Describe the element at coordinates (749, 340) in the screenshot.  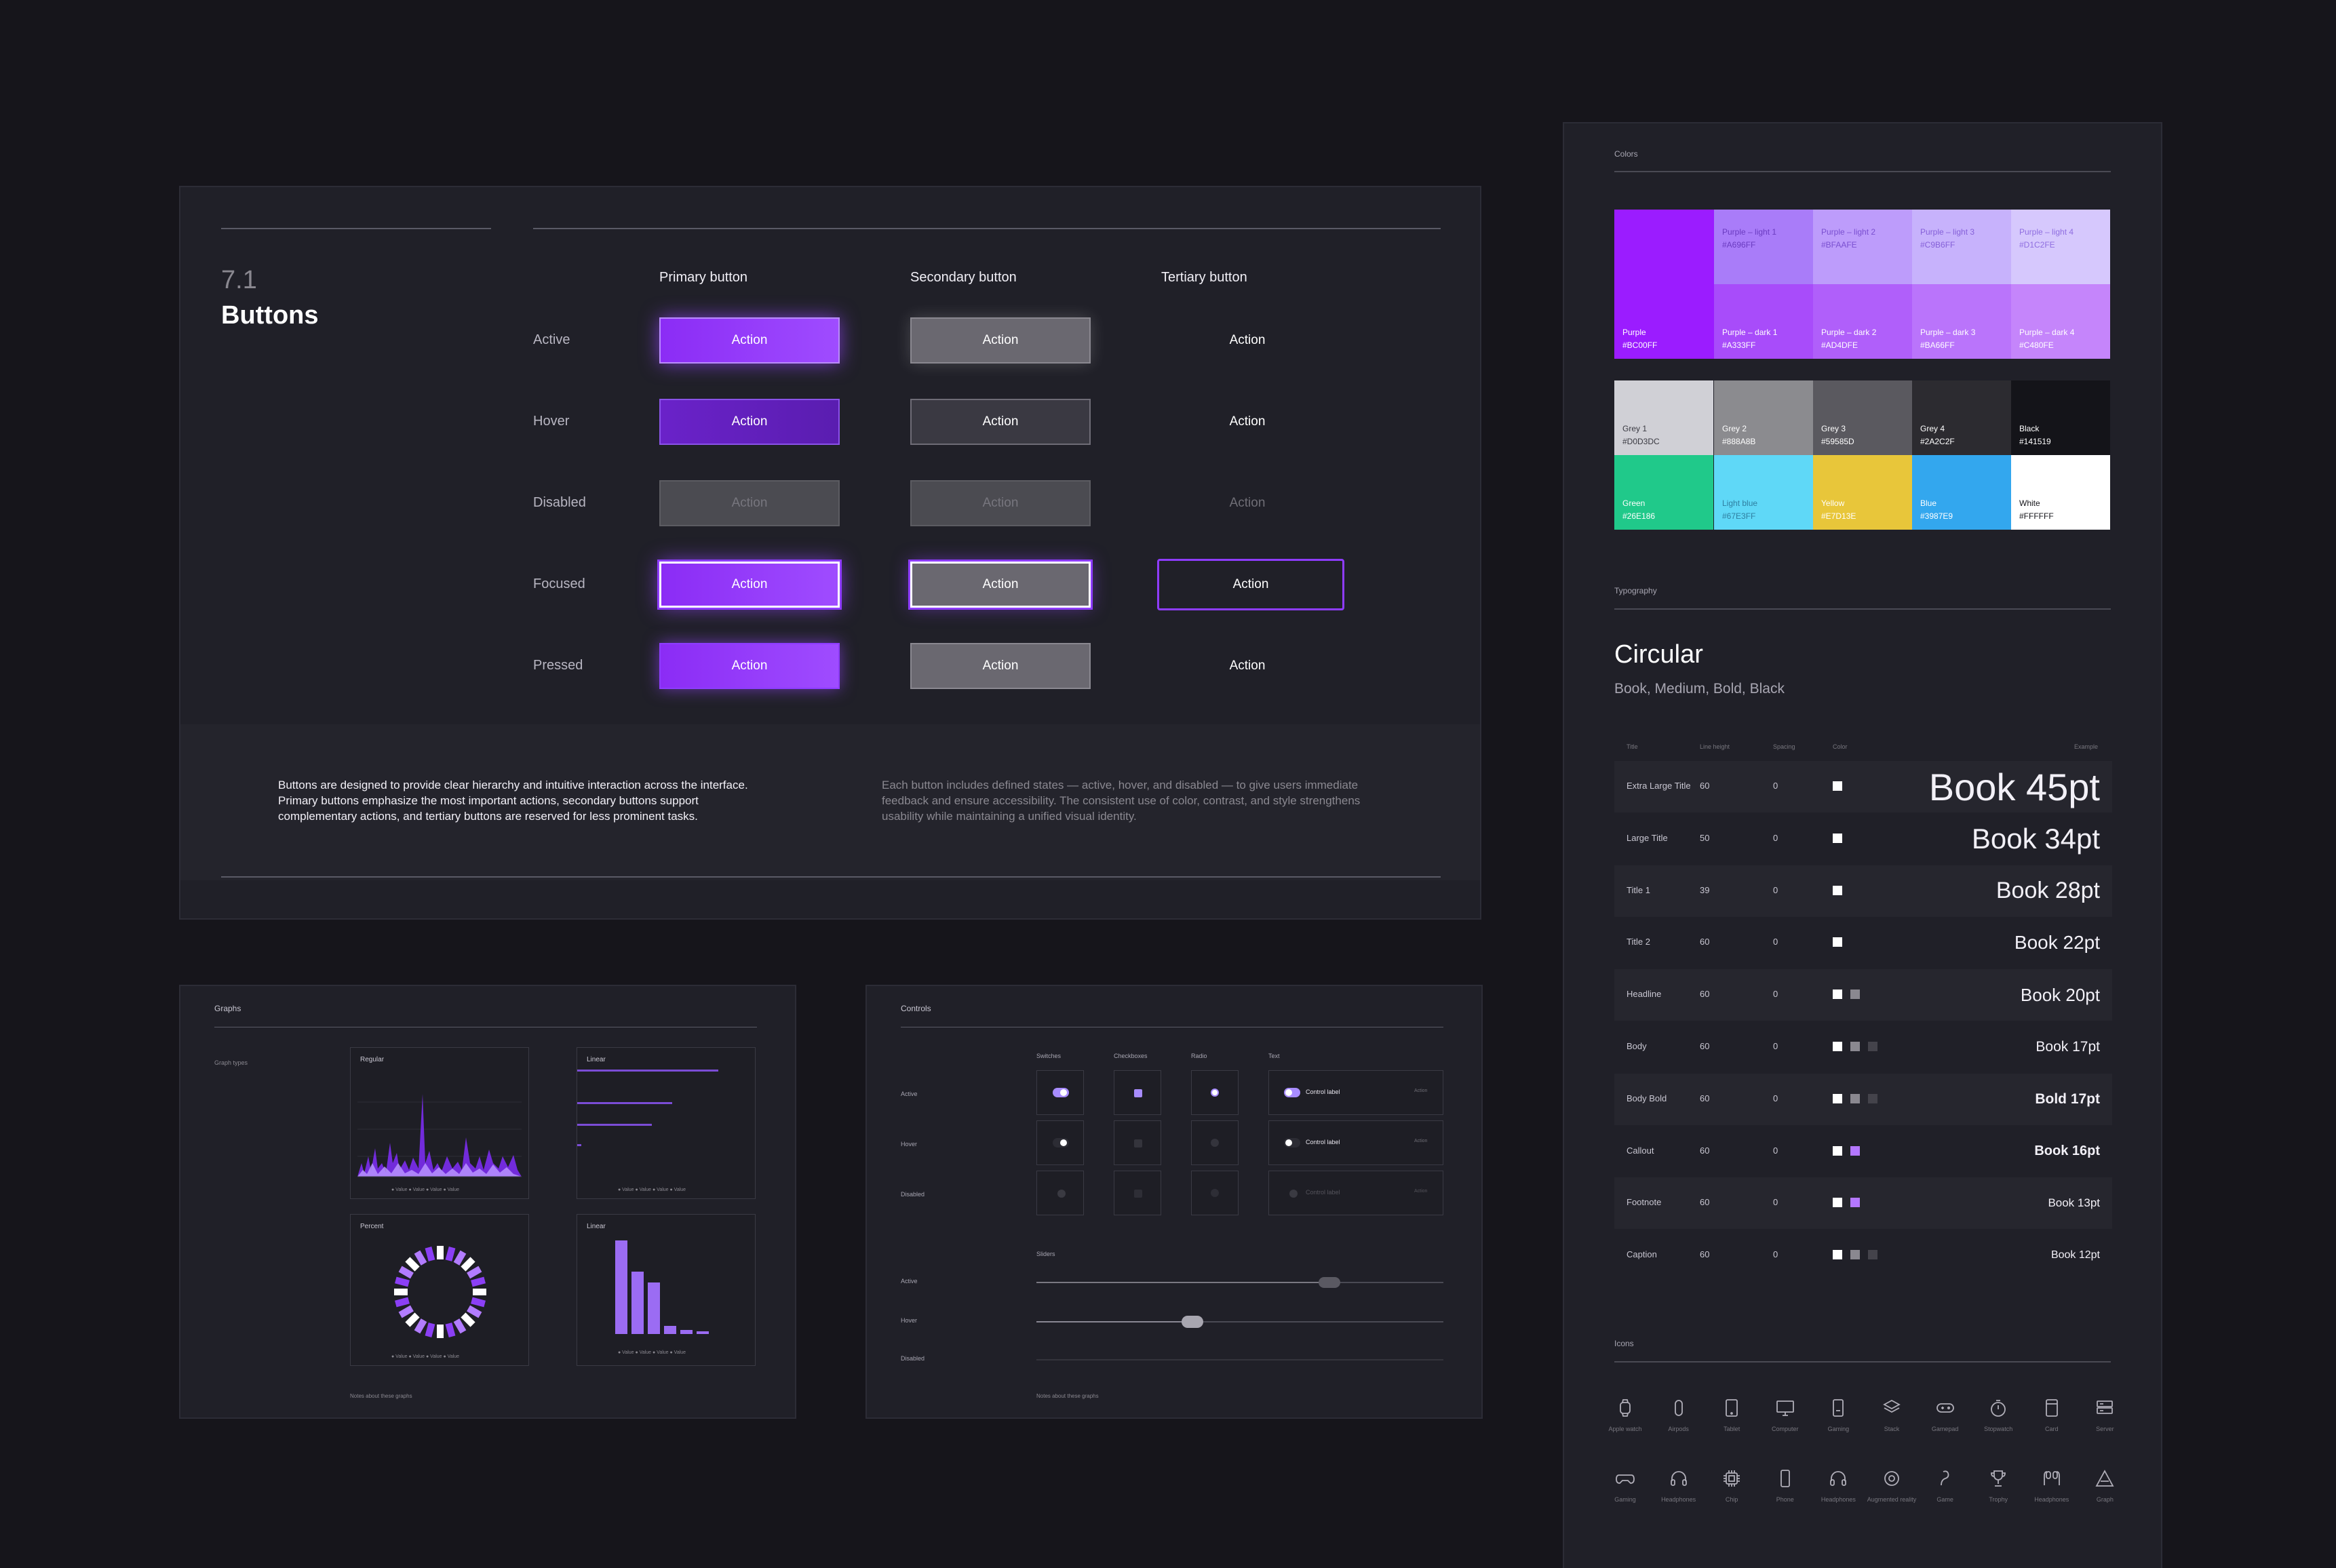
I see `primary-active-button: Action` at that location.